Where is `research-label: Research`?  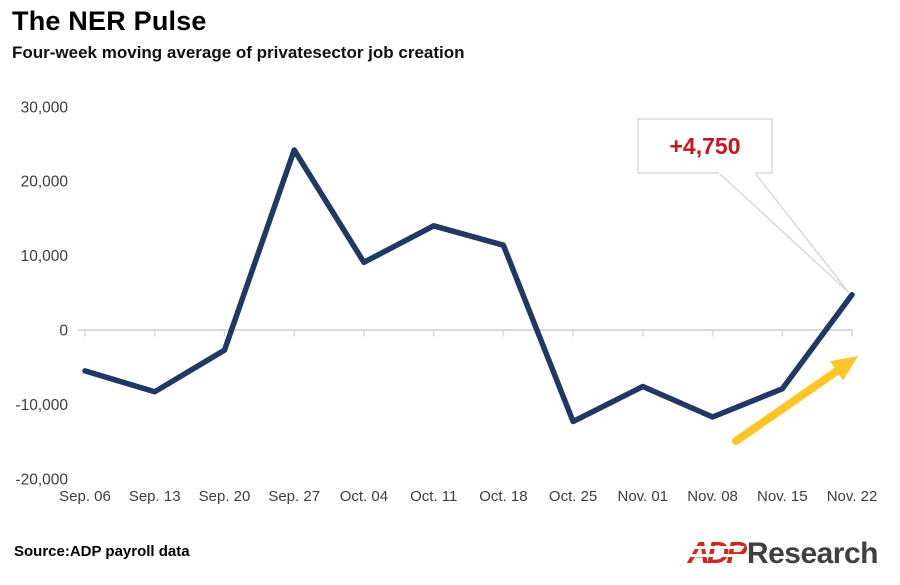 research-label: Research is located at coordinates (812, 553).